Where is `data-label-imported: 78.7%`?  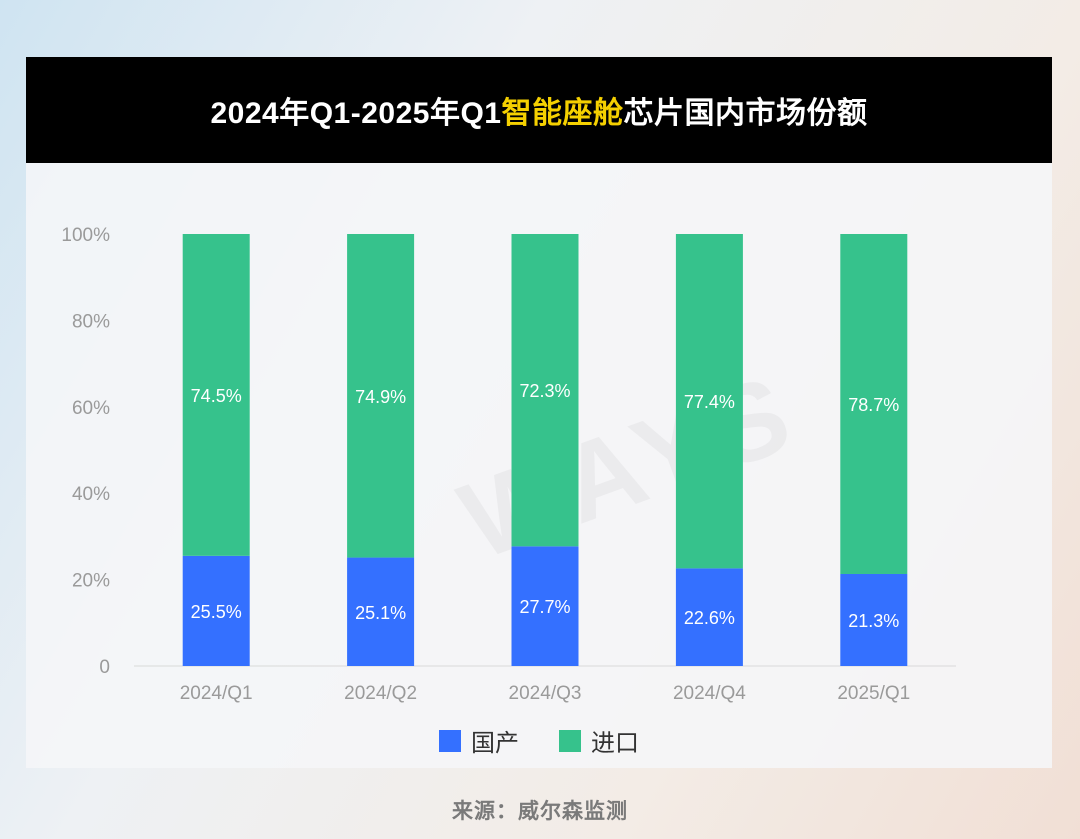
data-label-imported: 78.7% is located at coordinates (873, 405).